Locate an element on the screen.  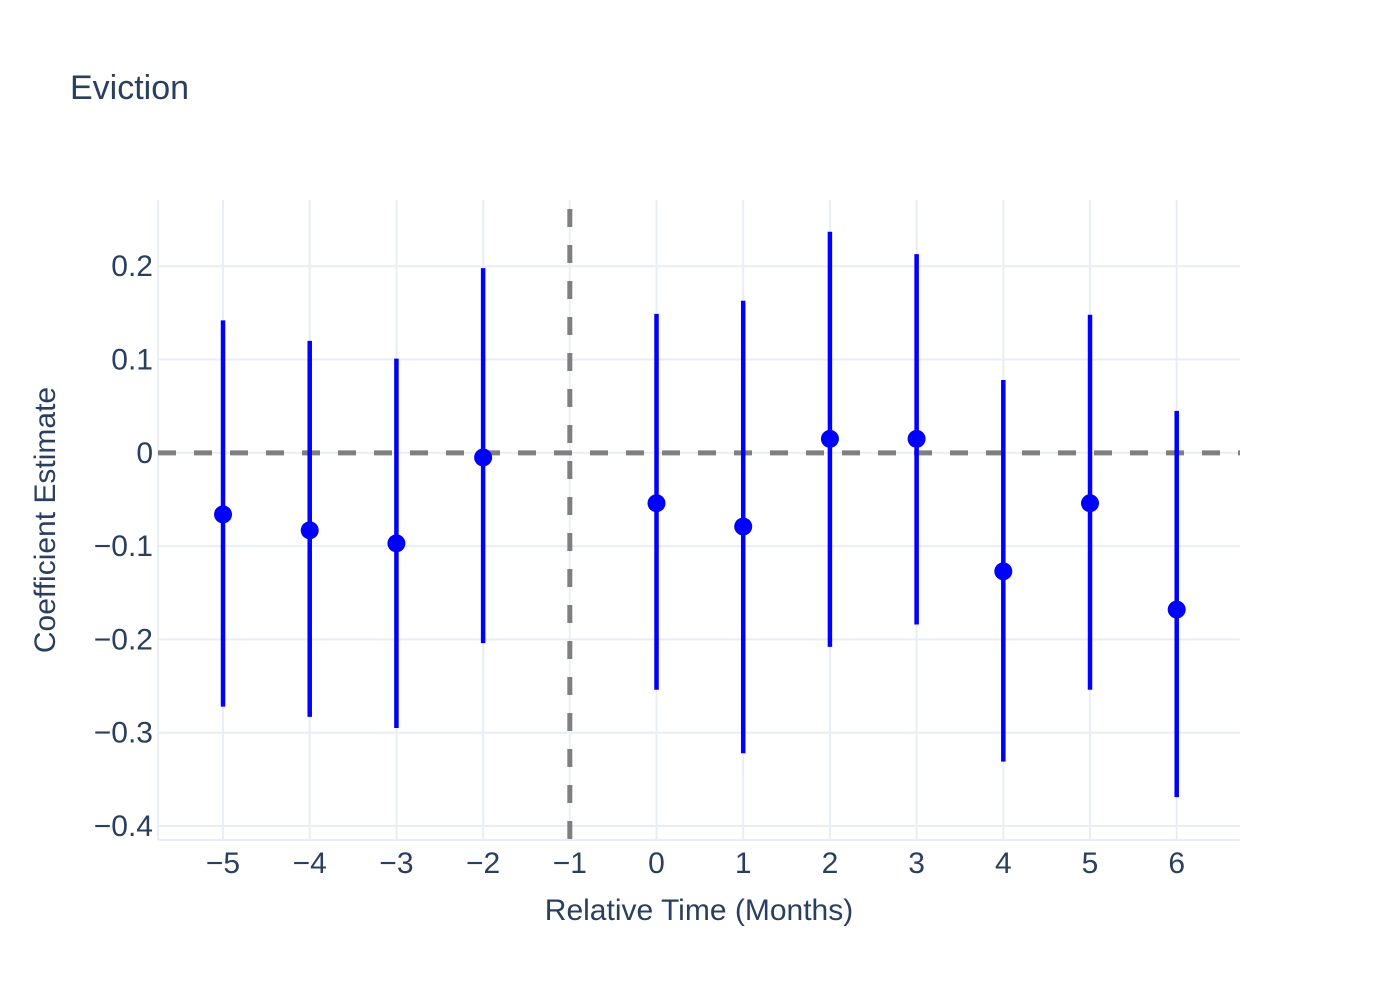
y-tick-label: −0.3 is located at coordinates (123, 733).